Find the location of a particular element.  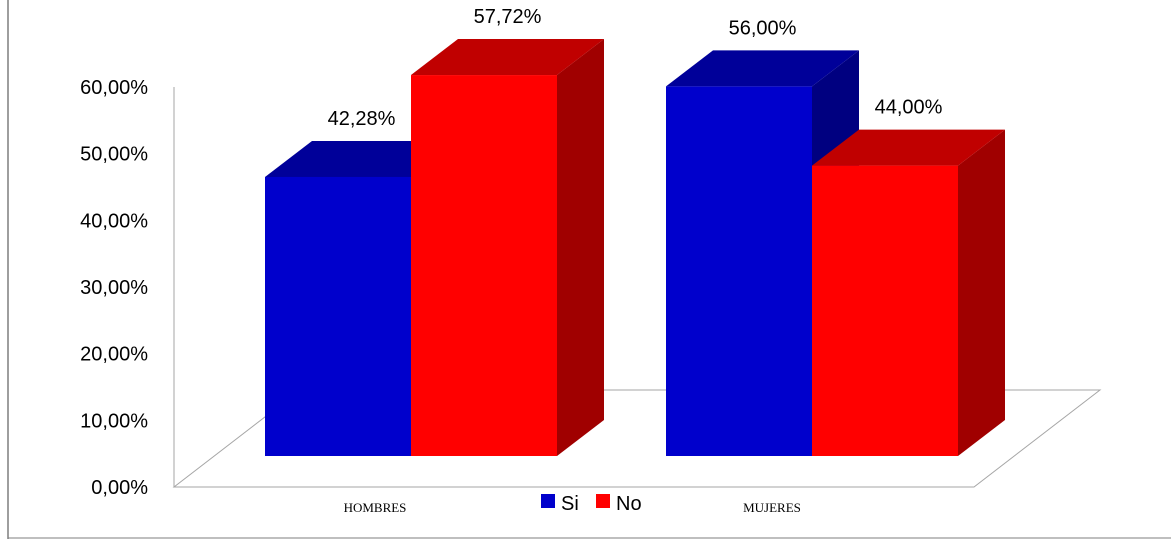

legend-label: No is located at coordinates (629, 504).